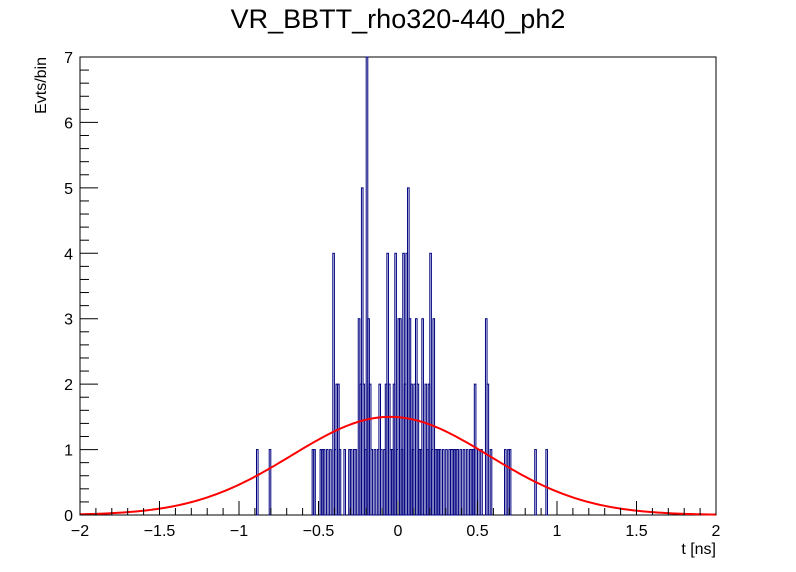 This screenshot has height=572, width=796. I want to click on x-tick-label: 1, so click(557, 531).